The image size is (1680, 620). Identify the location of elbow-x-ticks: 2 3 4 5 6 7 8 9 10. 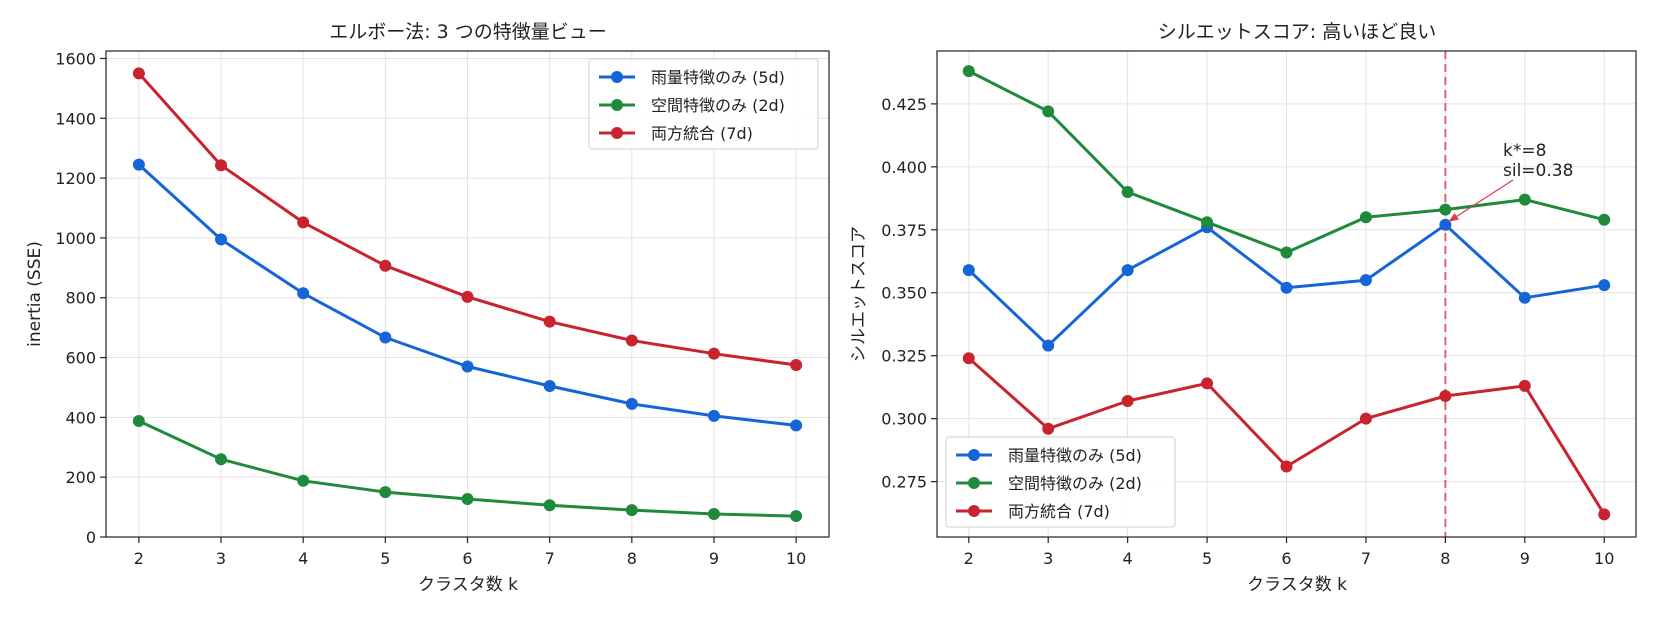
(470, 552).